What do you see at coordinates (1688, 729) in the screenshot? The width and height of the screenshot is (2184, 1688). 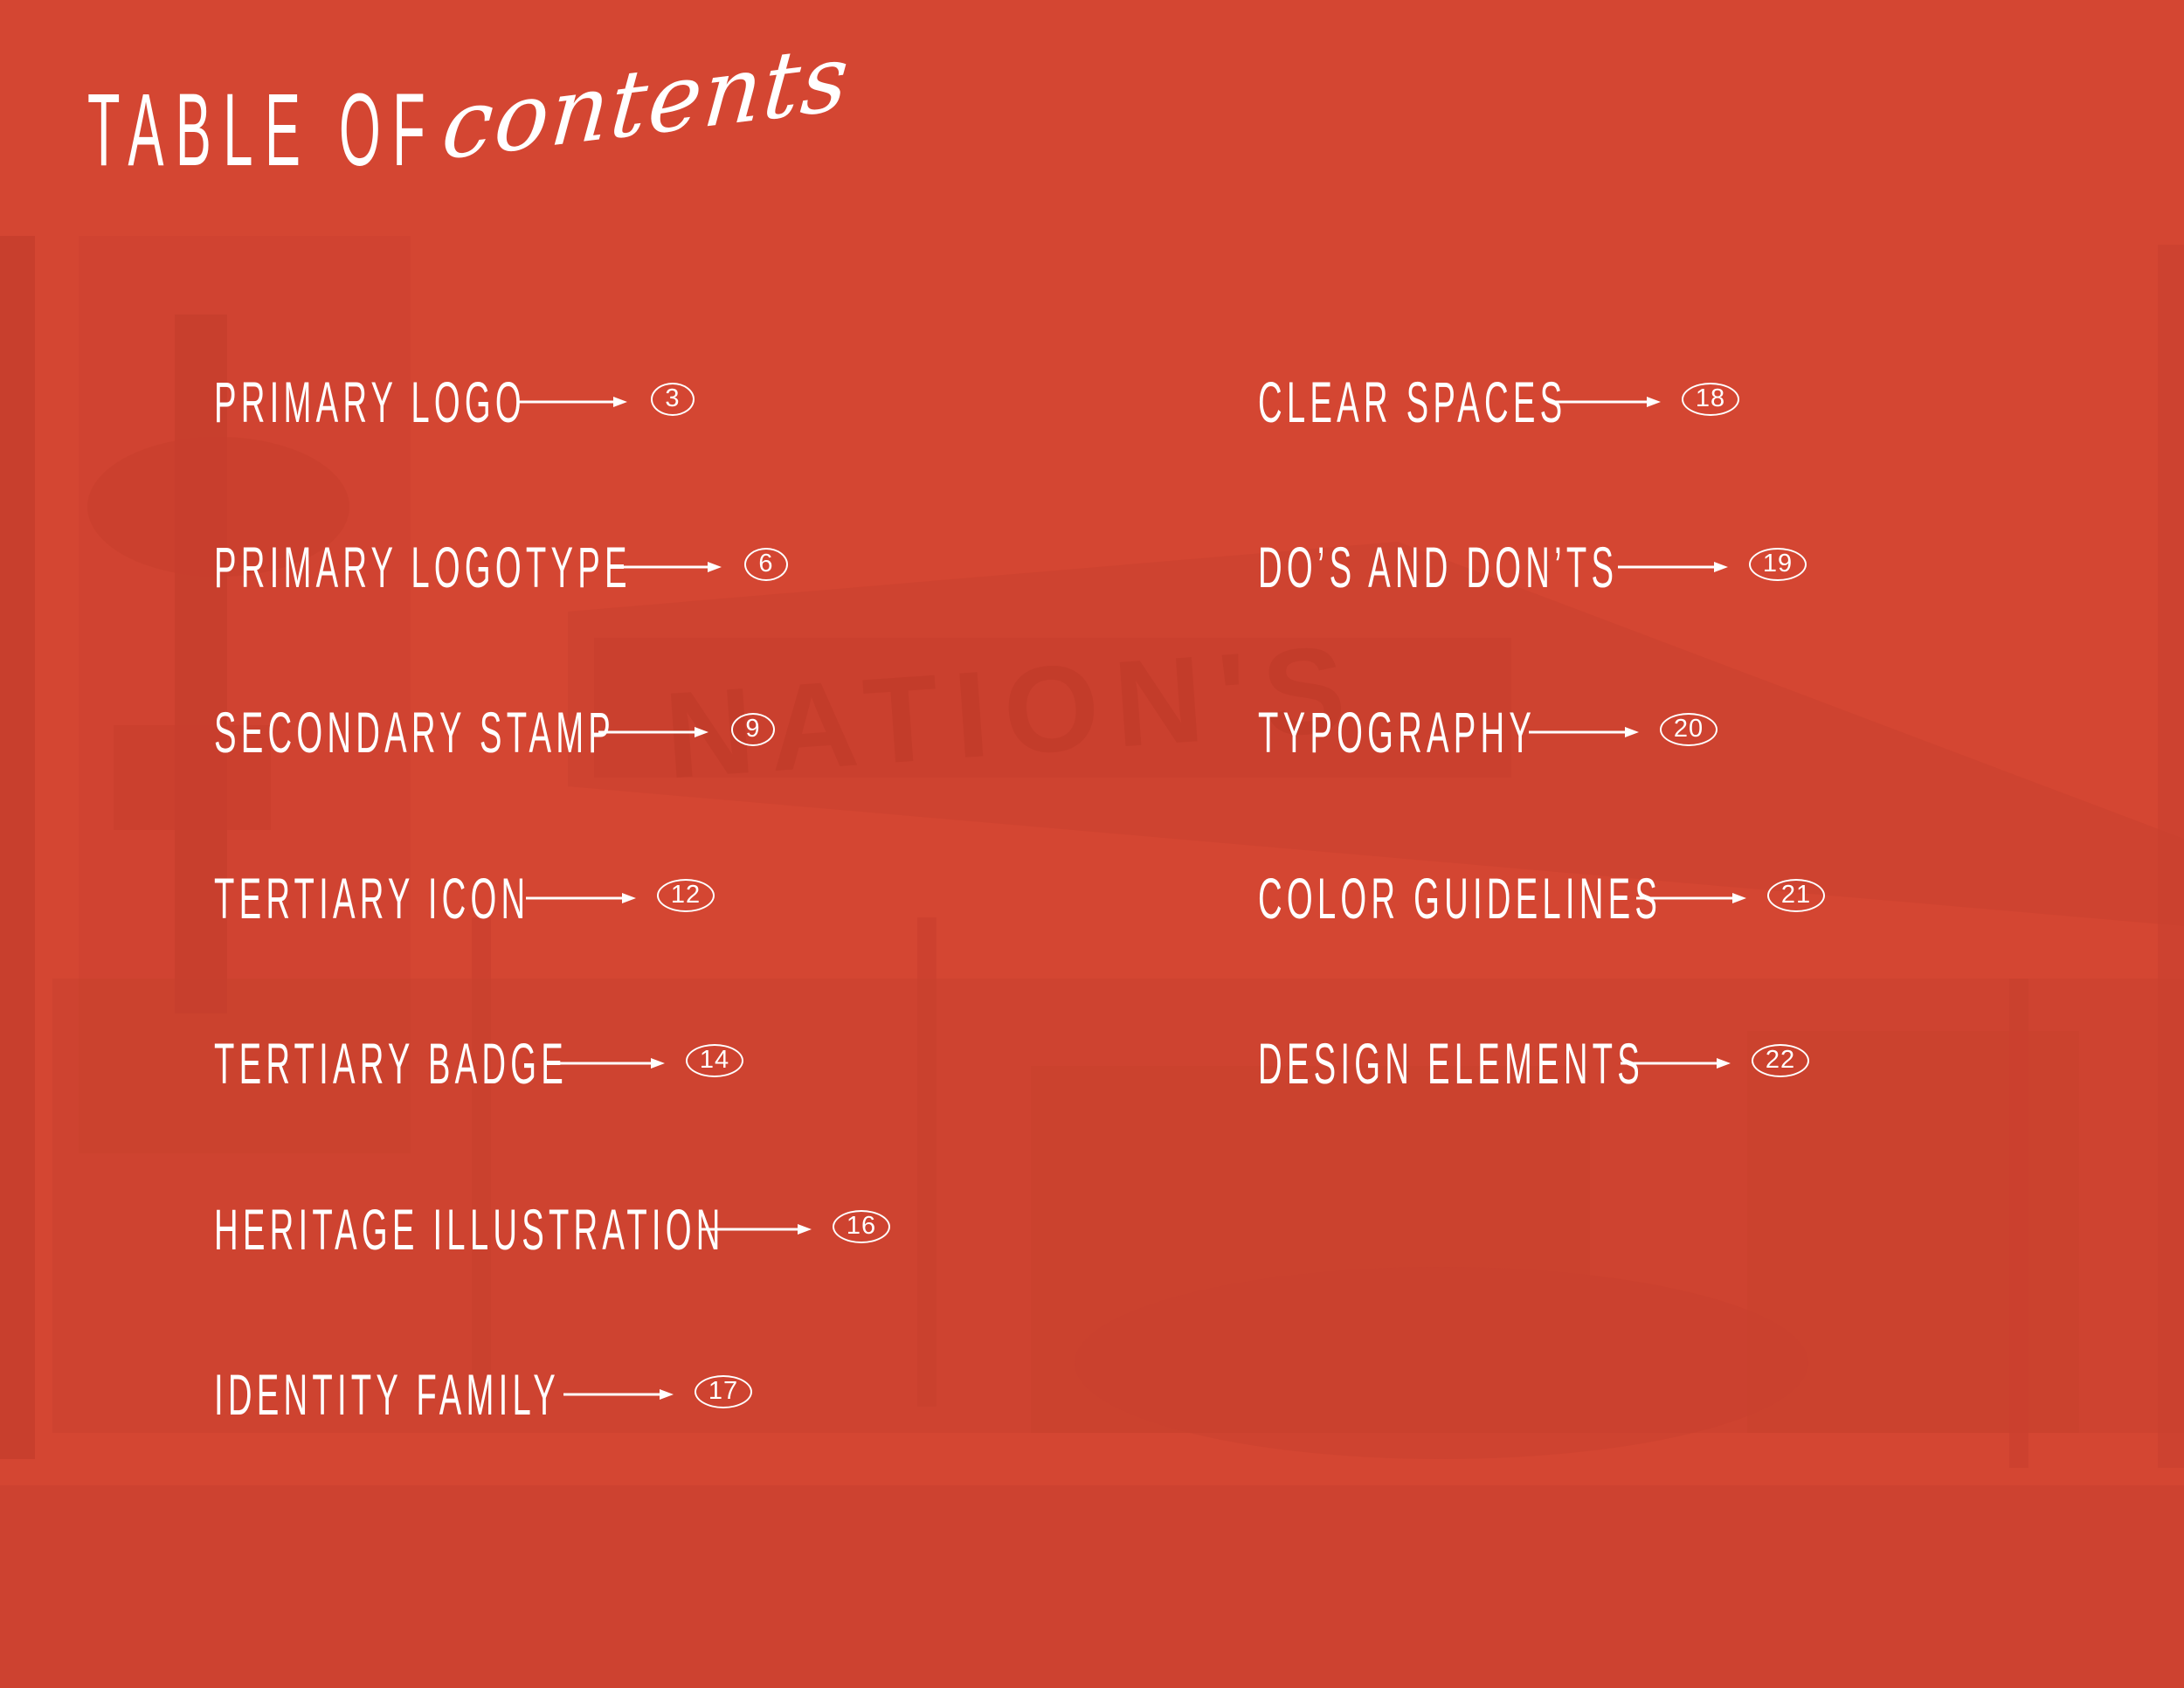 I see `page-number-badge: 20` at bounding box center [1688, 729].